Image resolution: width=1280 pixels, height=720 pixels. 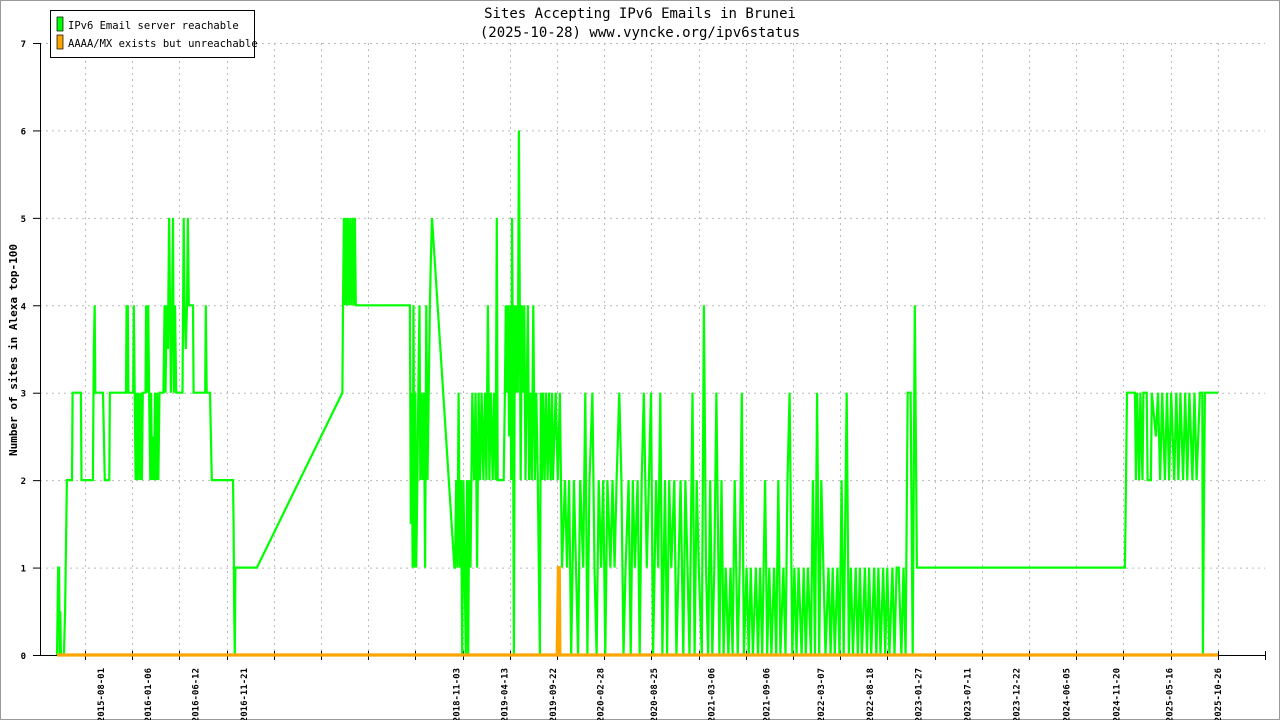 I want to click on x-tick-label: 2024-11-20, so click(x=1118, y=694).